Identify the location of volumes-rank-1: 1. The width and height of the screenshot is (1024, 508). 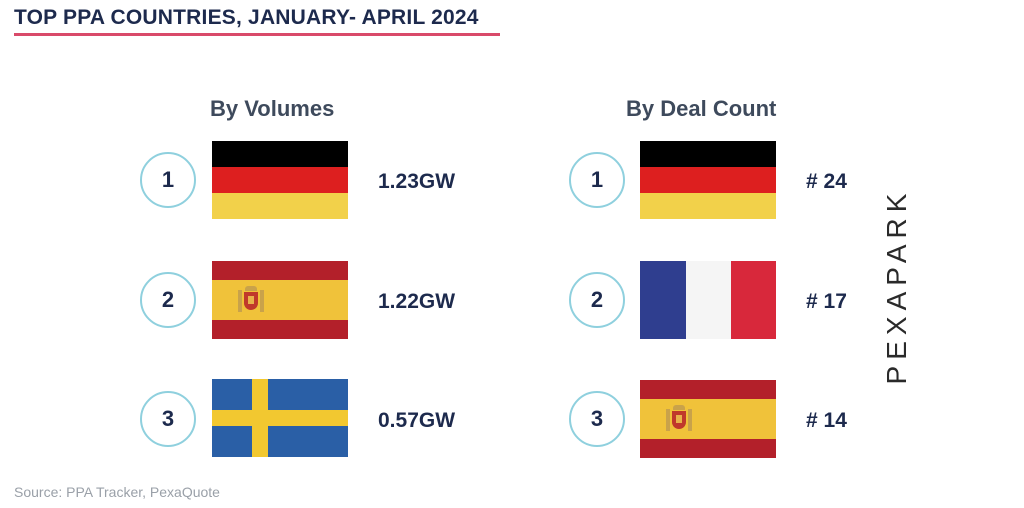
(168, 180).